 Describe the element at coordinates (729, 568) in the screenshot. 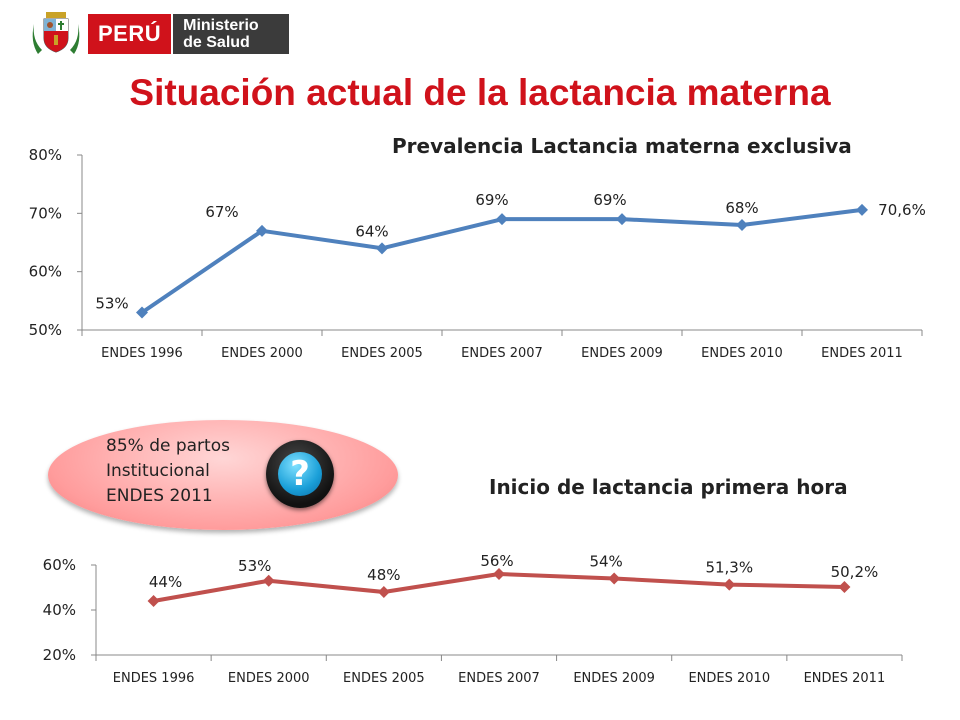

I see `c2-data-label: 51,3%` at that location.